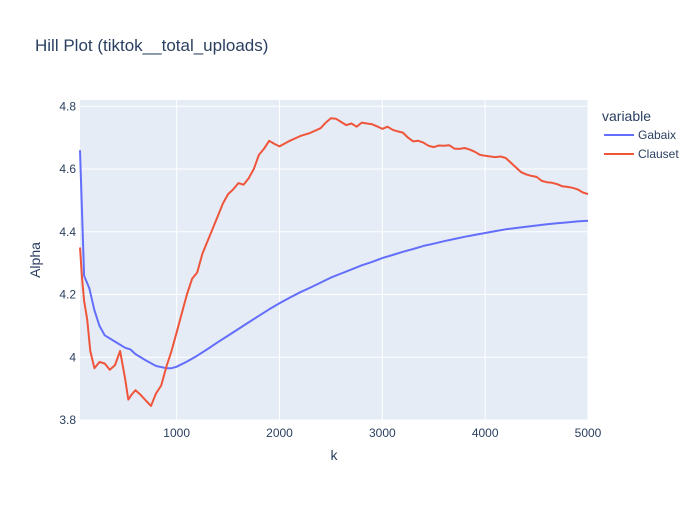 The height and width of the screenshot is (505, 700). Describe the element at coordinates (151, 45) in the screenshot. I see `chart-title: Hill Plot (tiktok__total_uploads)` at that location.